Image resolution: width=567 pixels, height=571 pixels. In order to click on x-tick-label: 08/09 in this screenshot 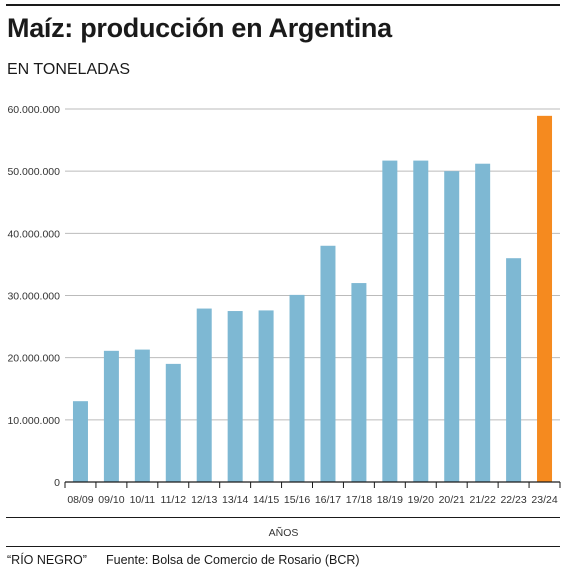, I will do `click(80, 500)`.